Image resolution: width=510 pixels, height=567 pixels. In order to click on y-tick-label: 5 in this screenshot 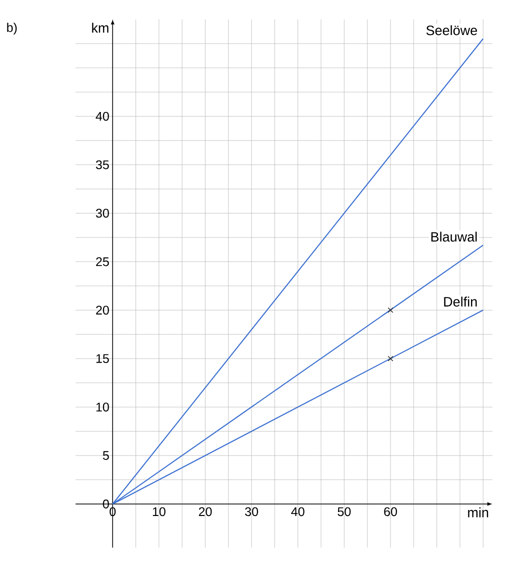, I will do `click(106, 455)`.